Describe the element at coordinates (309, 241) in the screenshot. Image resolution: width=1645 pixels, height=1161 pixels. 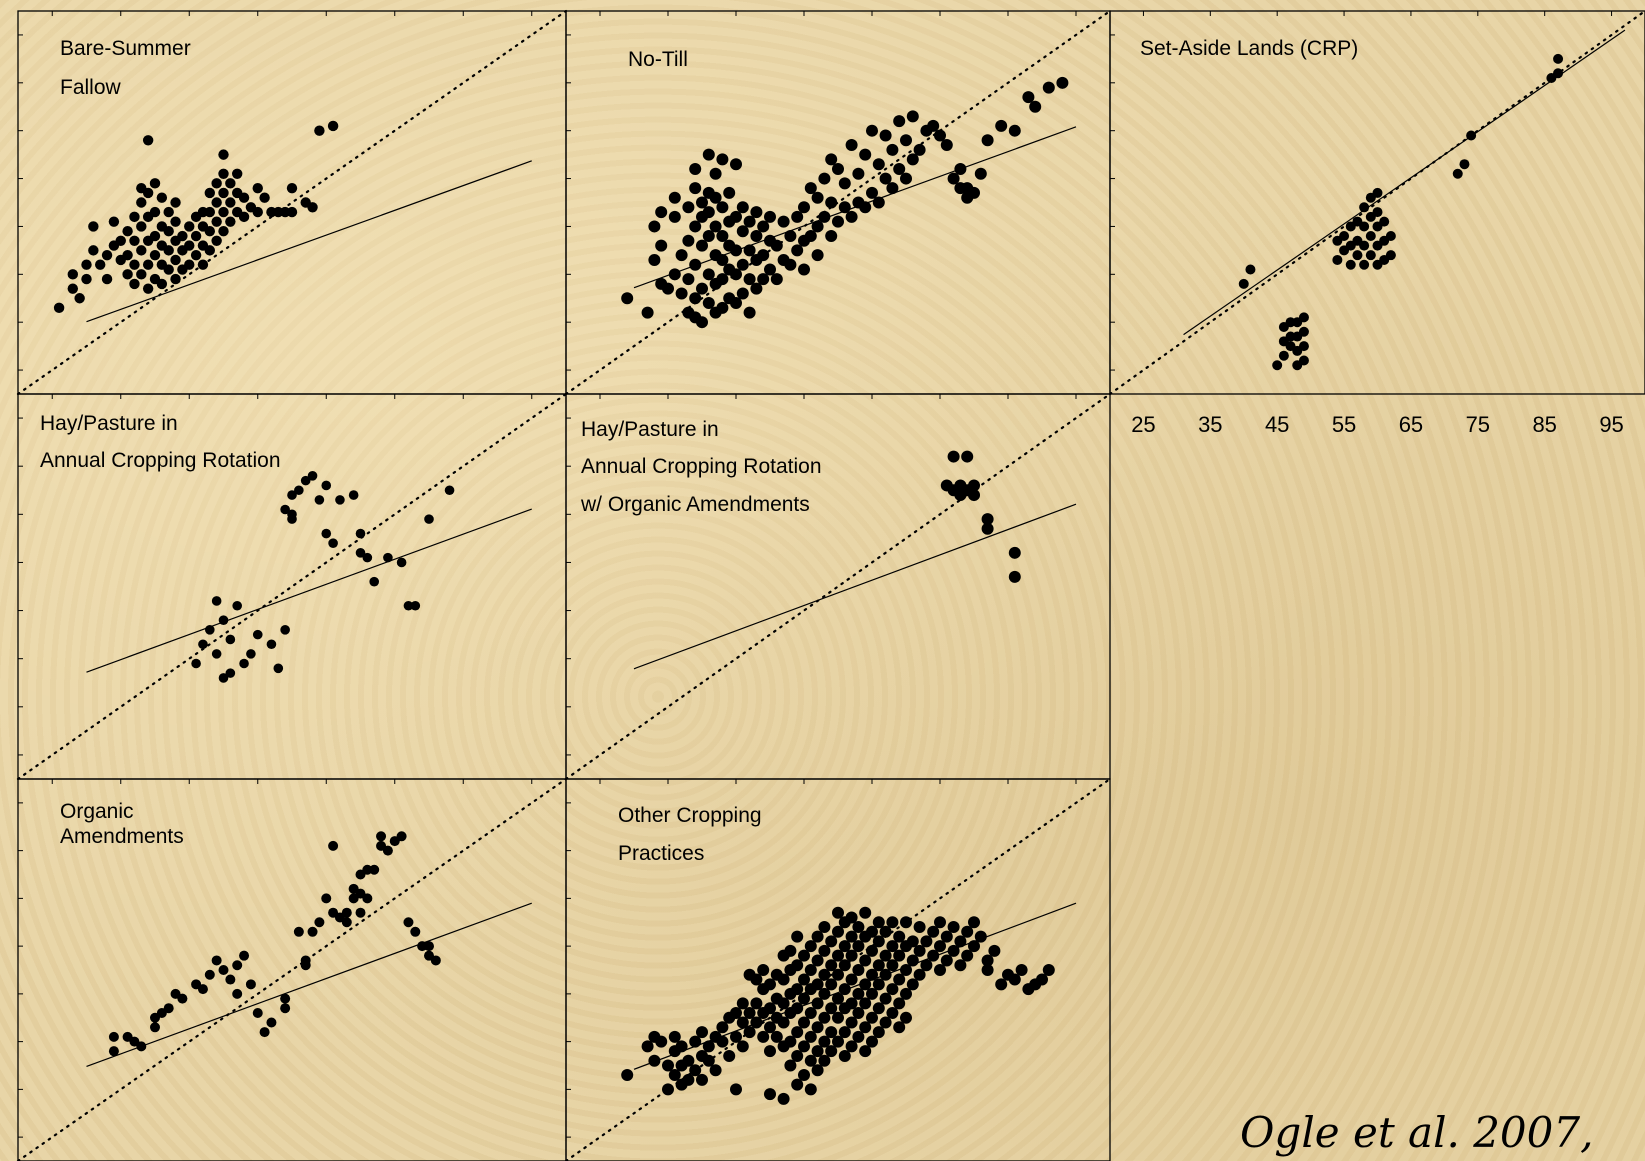
I see `regression-line` at that location.